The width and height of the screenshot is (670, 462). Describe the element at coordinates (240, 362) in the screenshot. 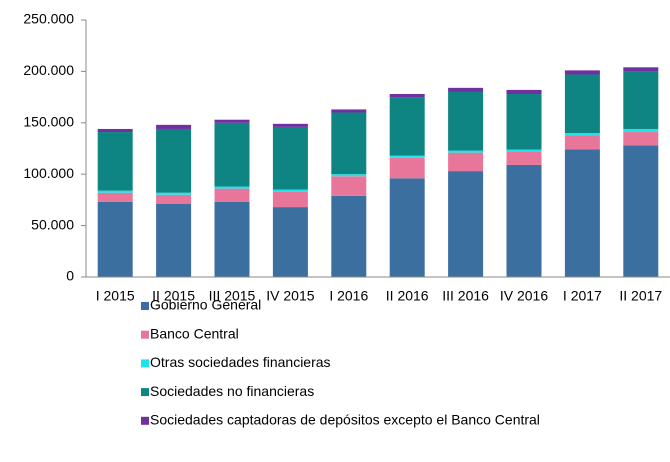

I see `legend-label: Otras sociedades financieras` at that location.